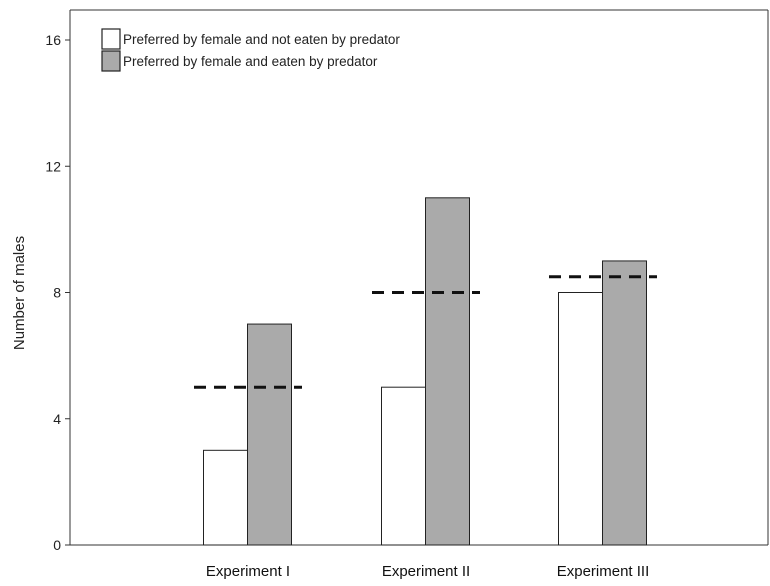  I want to click on x-category-label: Experiment II, so click(426, 571).